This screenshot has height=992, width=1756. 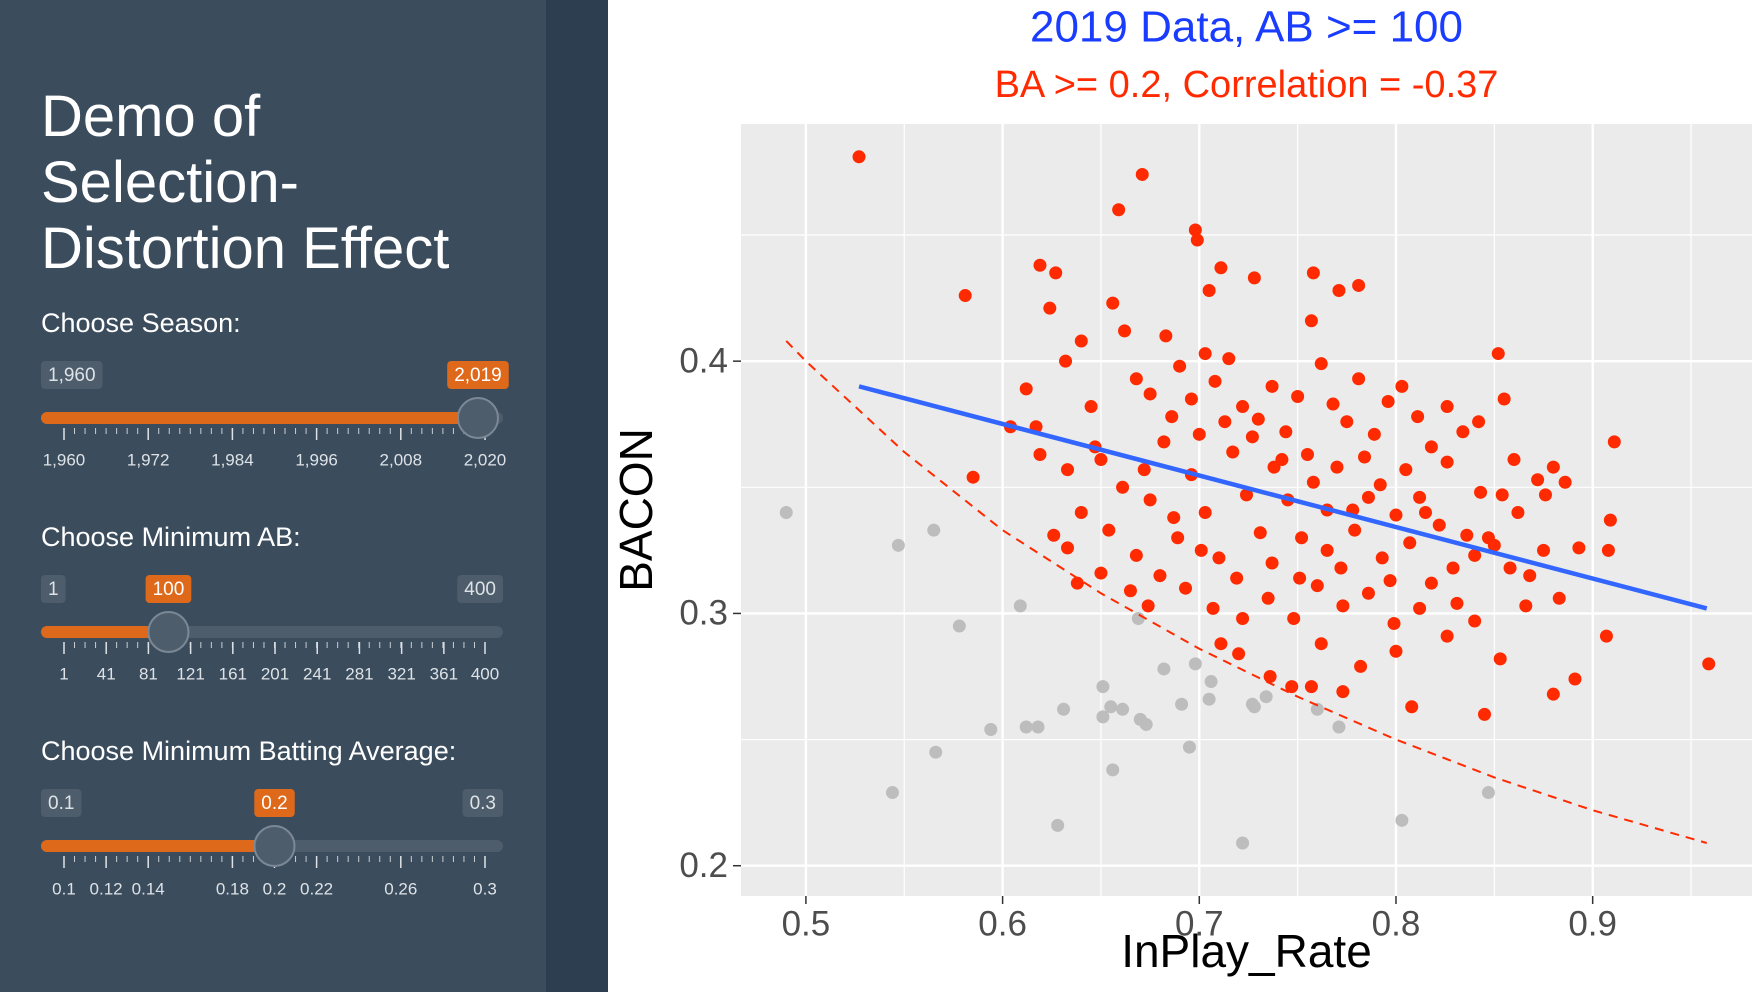 I want to click on slider-min-box, so click(x=72, y=375).